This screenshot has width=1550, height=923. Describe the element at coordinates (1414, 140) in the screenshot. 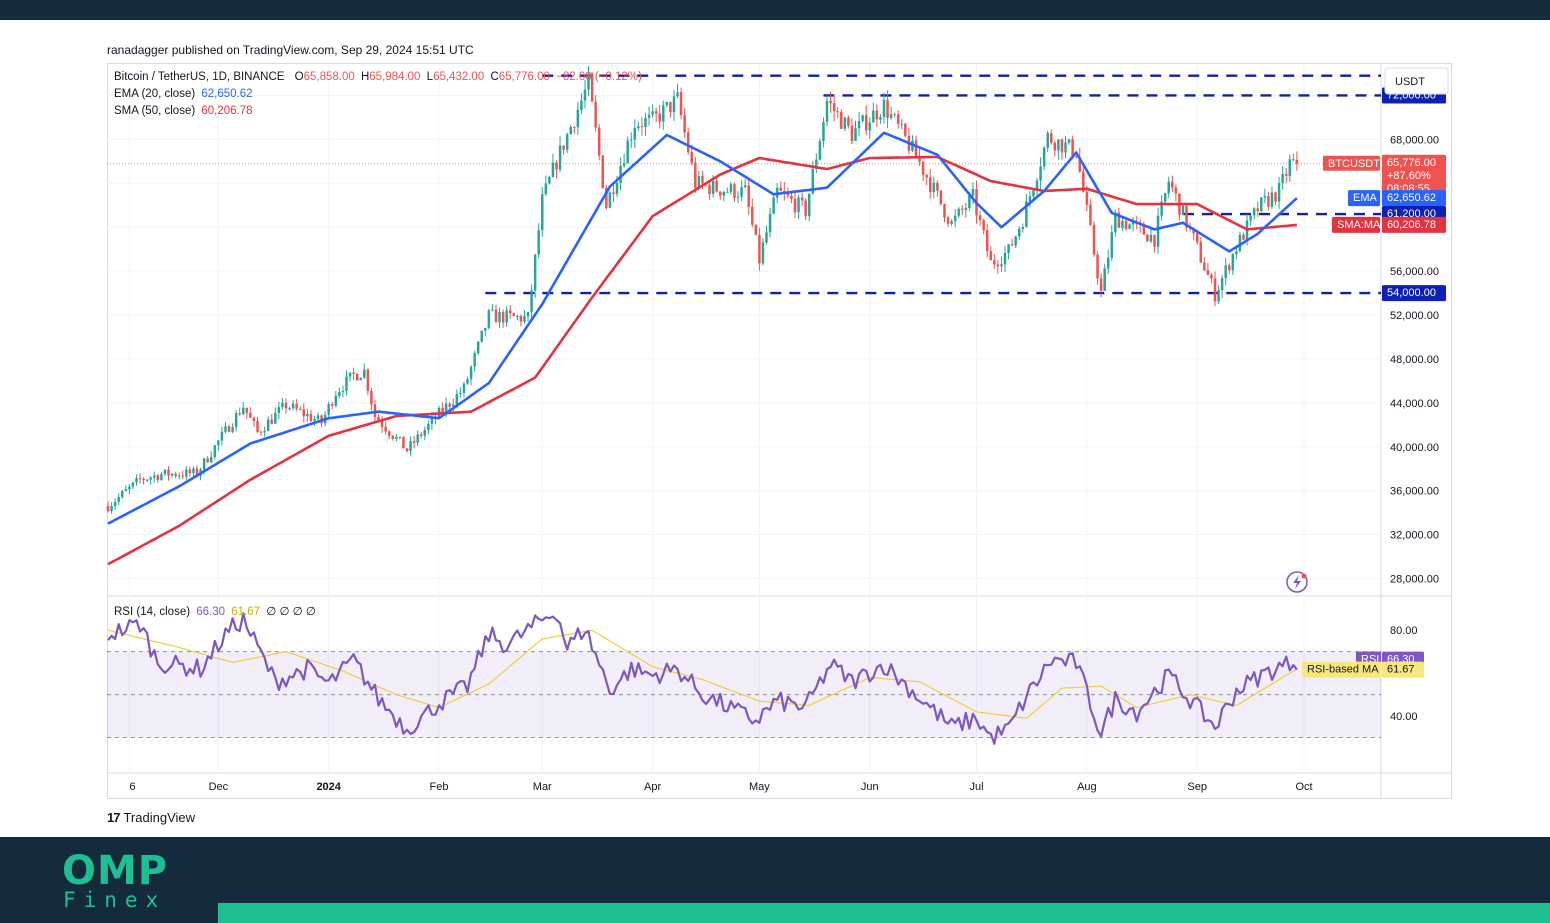

I see `price-tick-label: 68,000.00` at that location.